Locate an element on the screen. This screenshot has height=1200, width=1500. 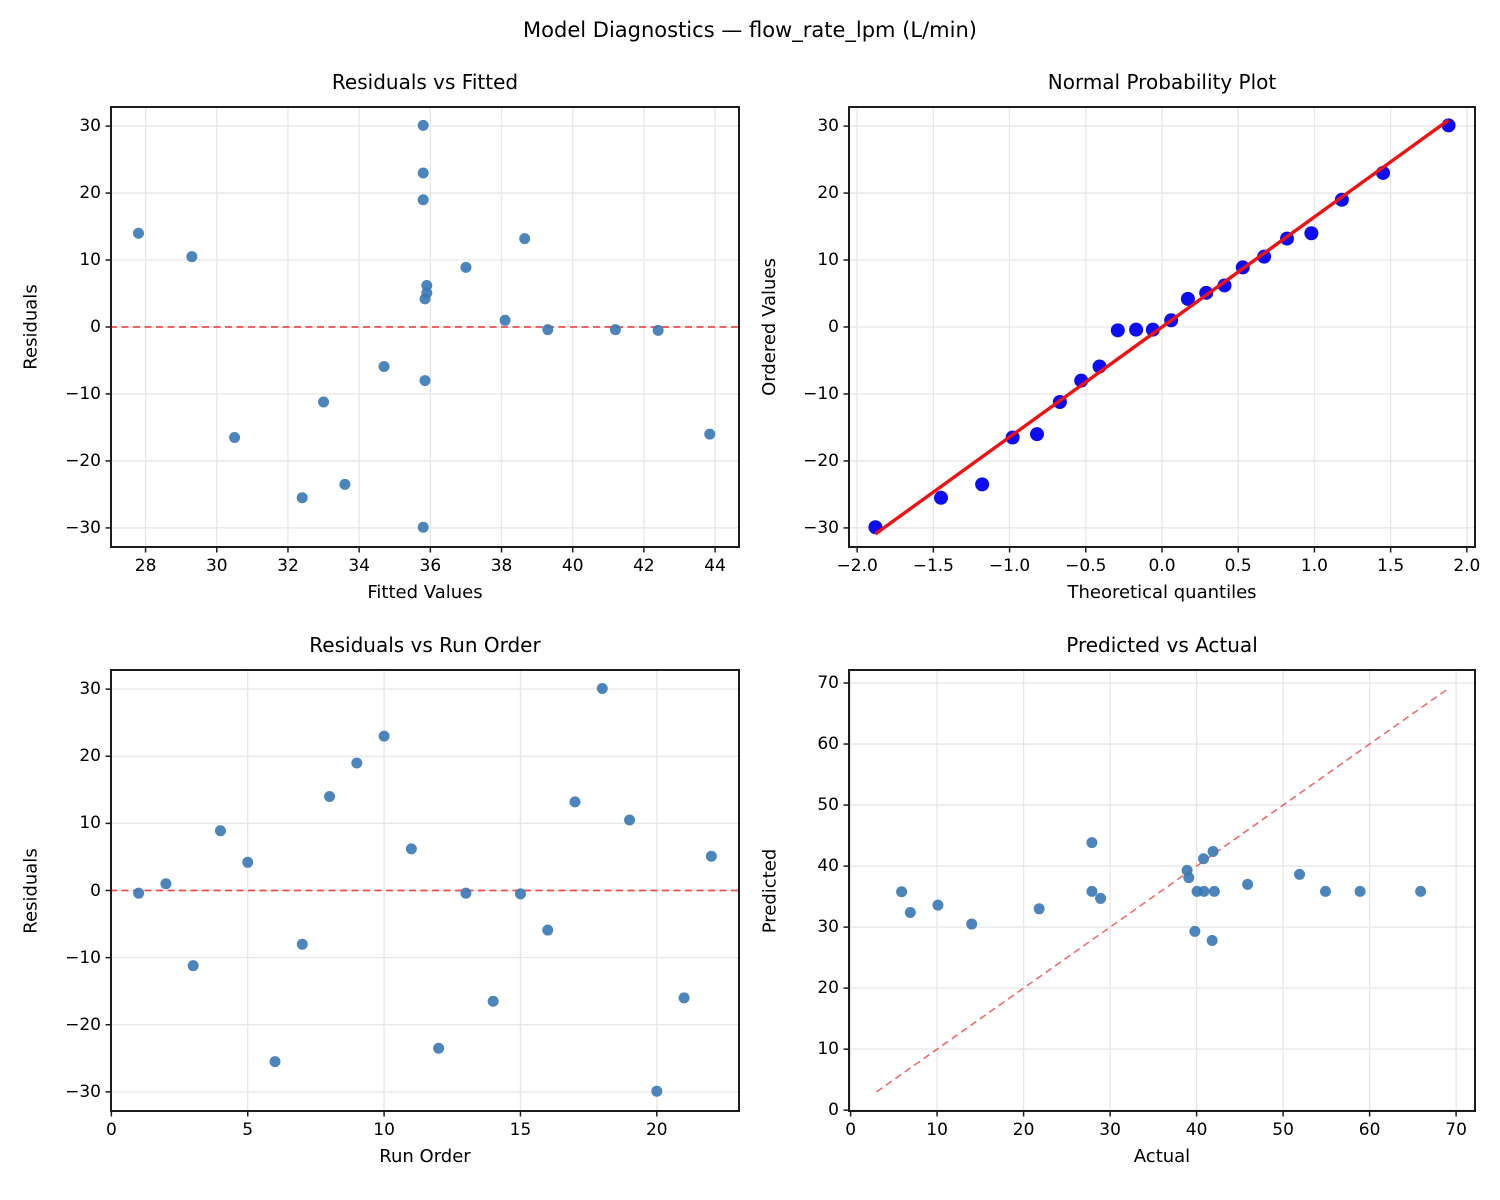
y-tick-label: 50 is located at coordinates (828, 805).